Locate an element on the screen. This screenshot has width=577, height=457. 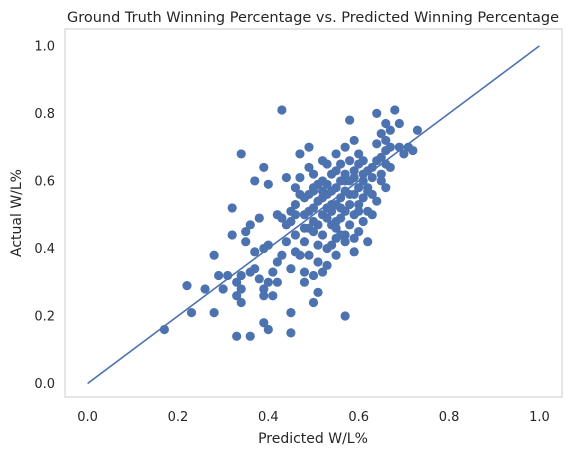
y-tick-label: 0.0 is located at coordinates (44, 384).